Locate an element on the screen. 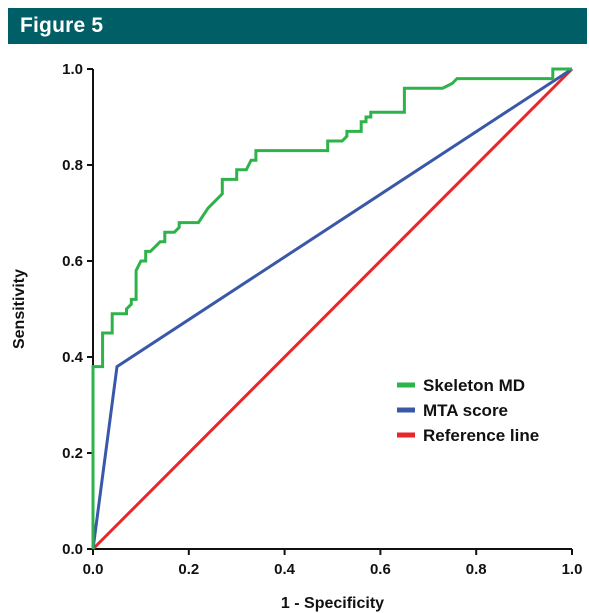 The height and width of the screenshot is (613, 589). y-tick-label: 0.4 is located at coordinates (73, 357).